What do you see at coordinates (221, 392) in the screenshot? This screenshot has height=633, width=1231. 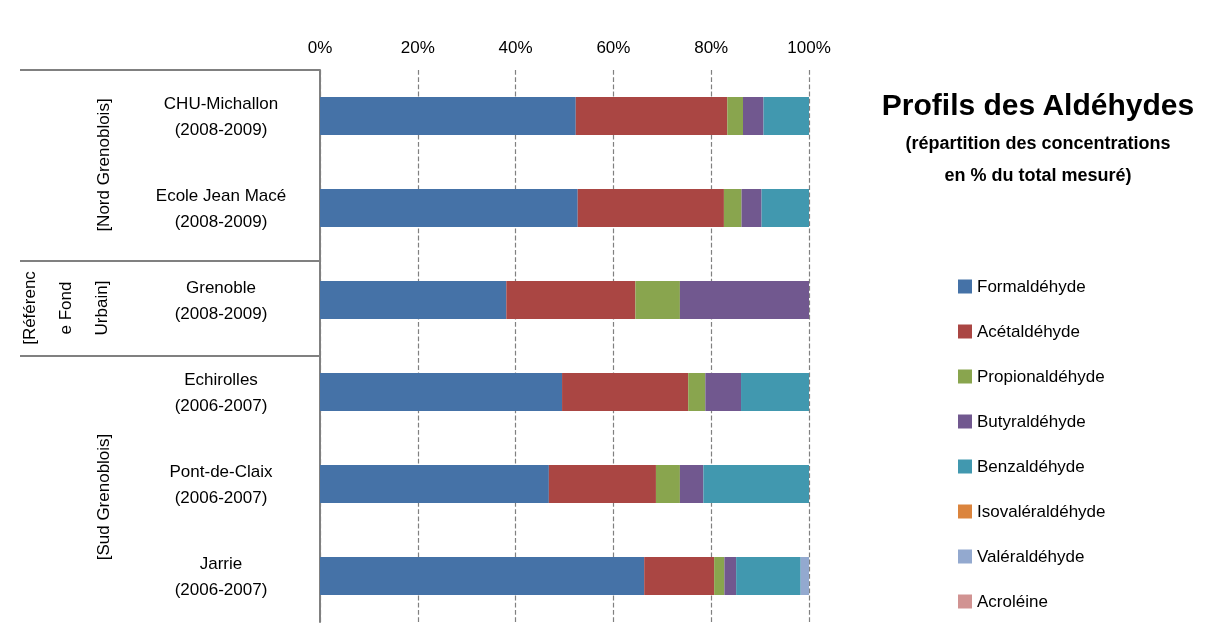 I see `y-tick-label: Echirolles (2006-2007)` at bounding box center [221, 392].